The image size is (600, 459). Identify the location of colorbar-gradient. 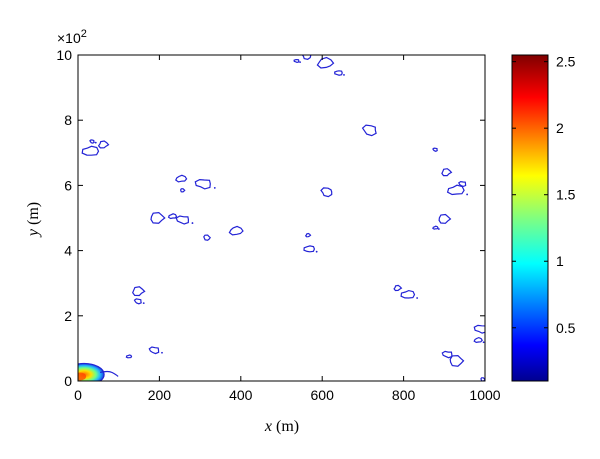
(530, 218).